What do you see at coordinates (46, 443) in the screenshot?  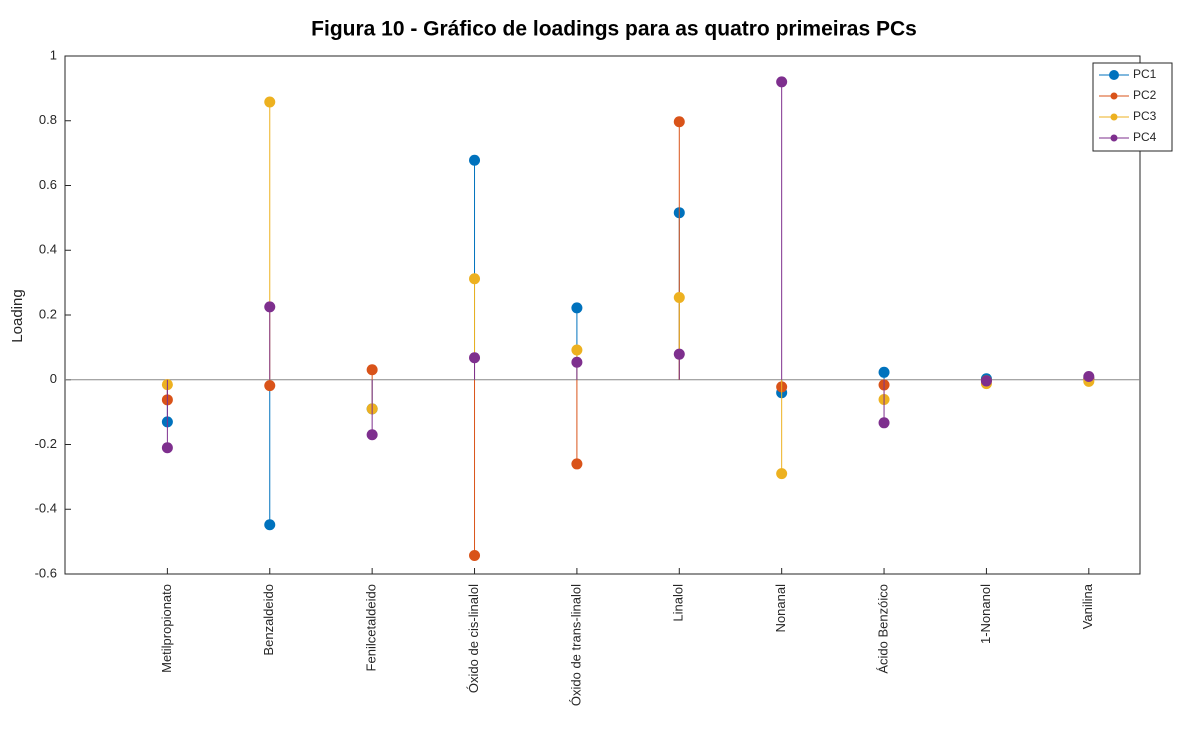 I see `y-tick-label: -0.2` at bounding box center [46, 443].